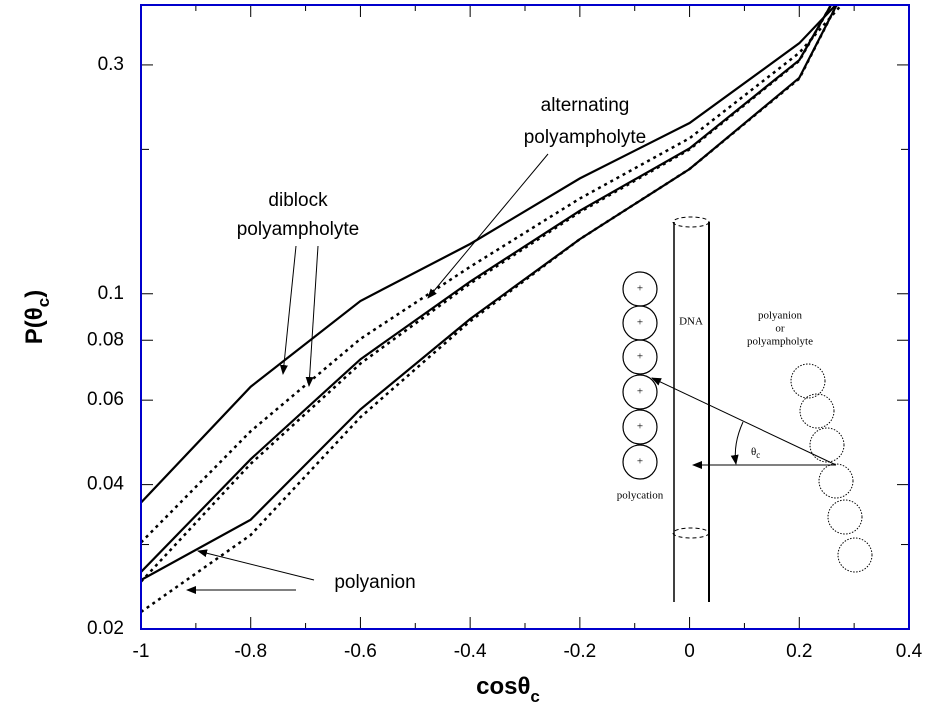 This screenshot has width=930, height=717. I want to click on x-tick-label: -0.6, so click(360, 651).